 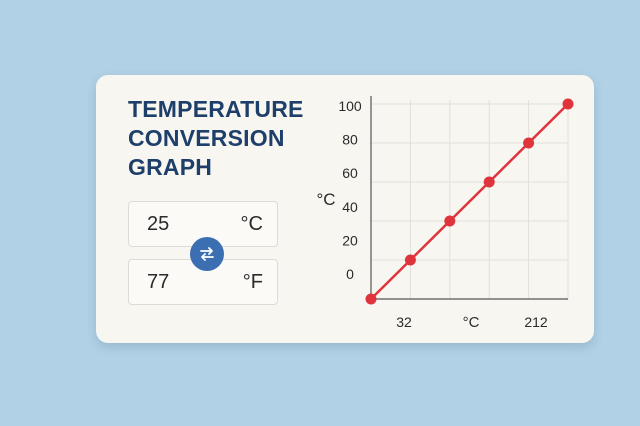 What do you see at coordinates (158, 224) in the screenshot?
I see `celsius-value: 25` at bounding box center [158, 224].